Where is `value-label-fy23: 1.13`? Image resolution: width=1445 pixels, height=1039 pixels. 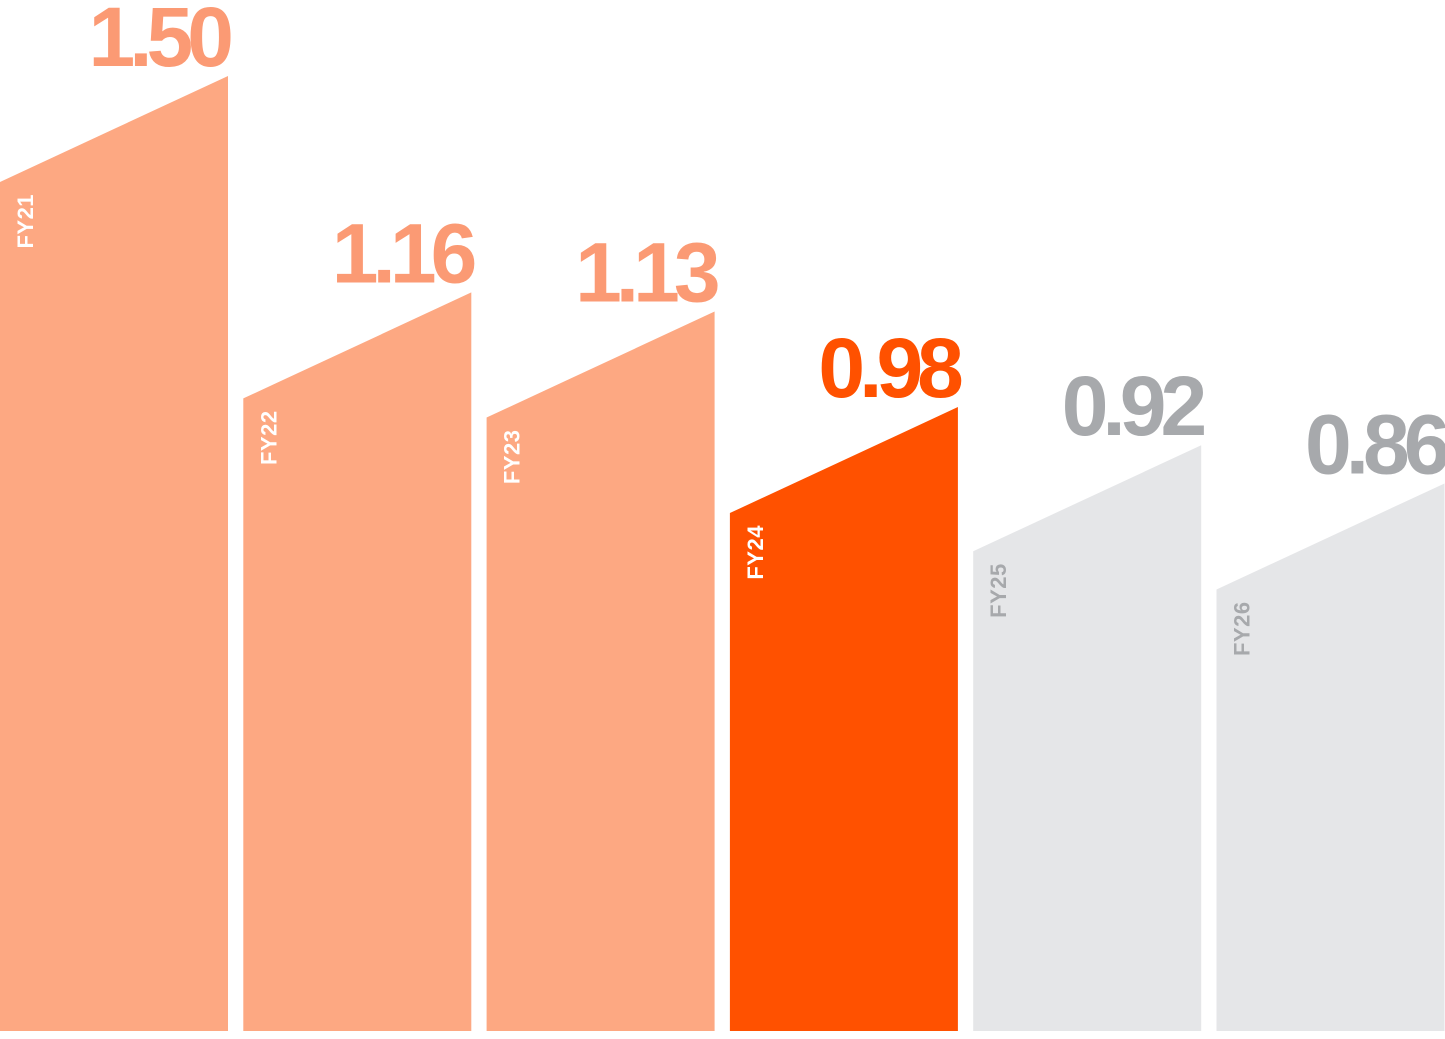
value-label-fy23: 1.13 is located at coordinates (646, 273).